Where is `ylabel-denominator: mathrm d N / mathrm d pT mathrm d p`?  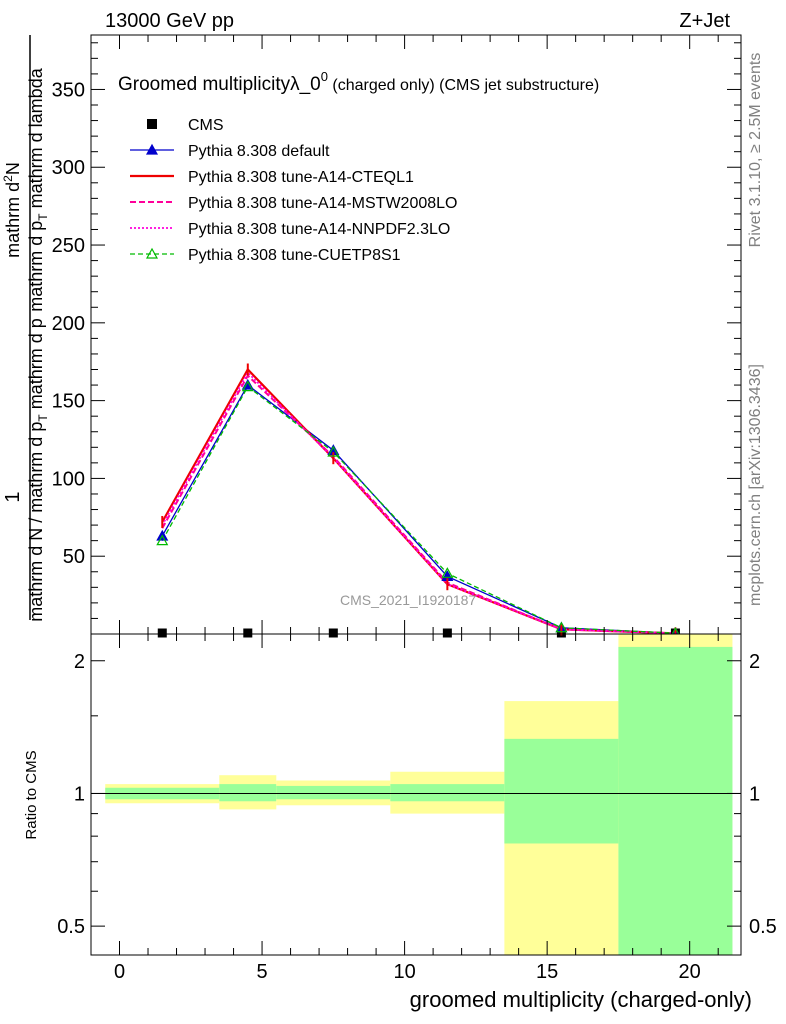 ylabel-denominator: mathrm d N / mathrm d pT mathrm d p is located at coordinates (38, 469).